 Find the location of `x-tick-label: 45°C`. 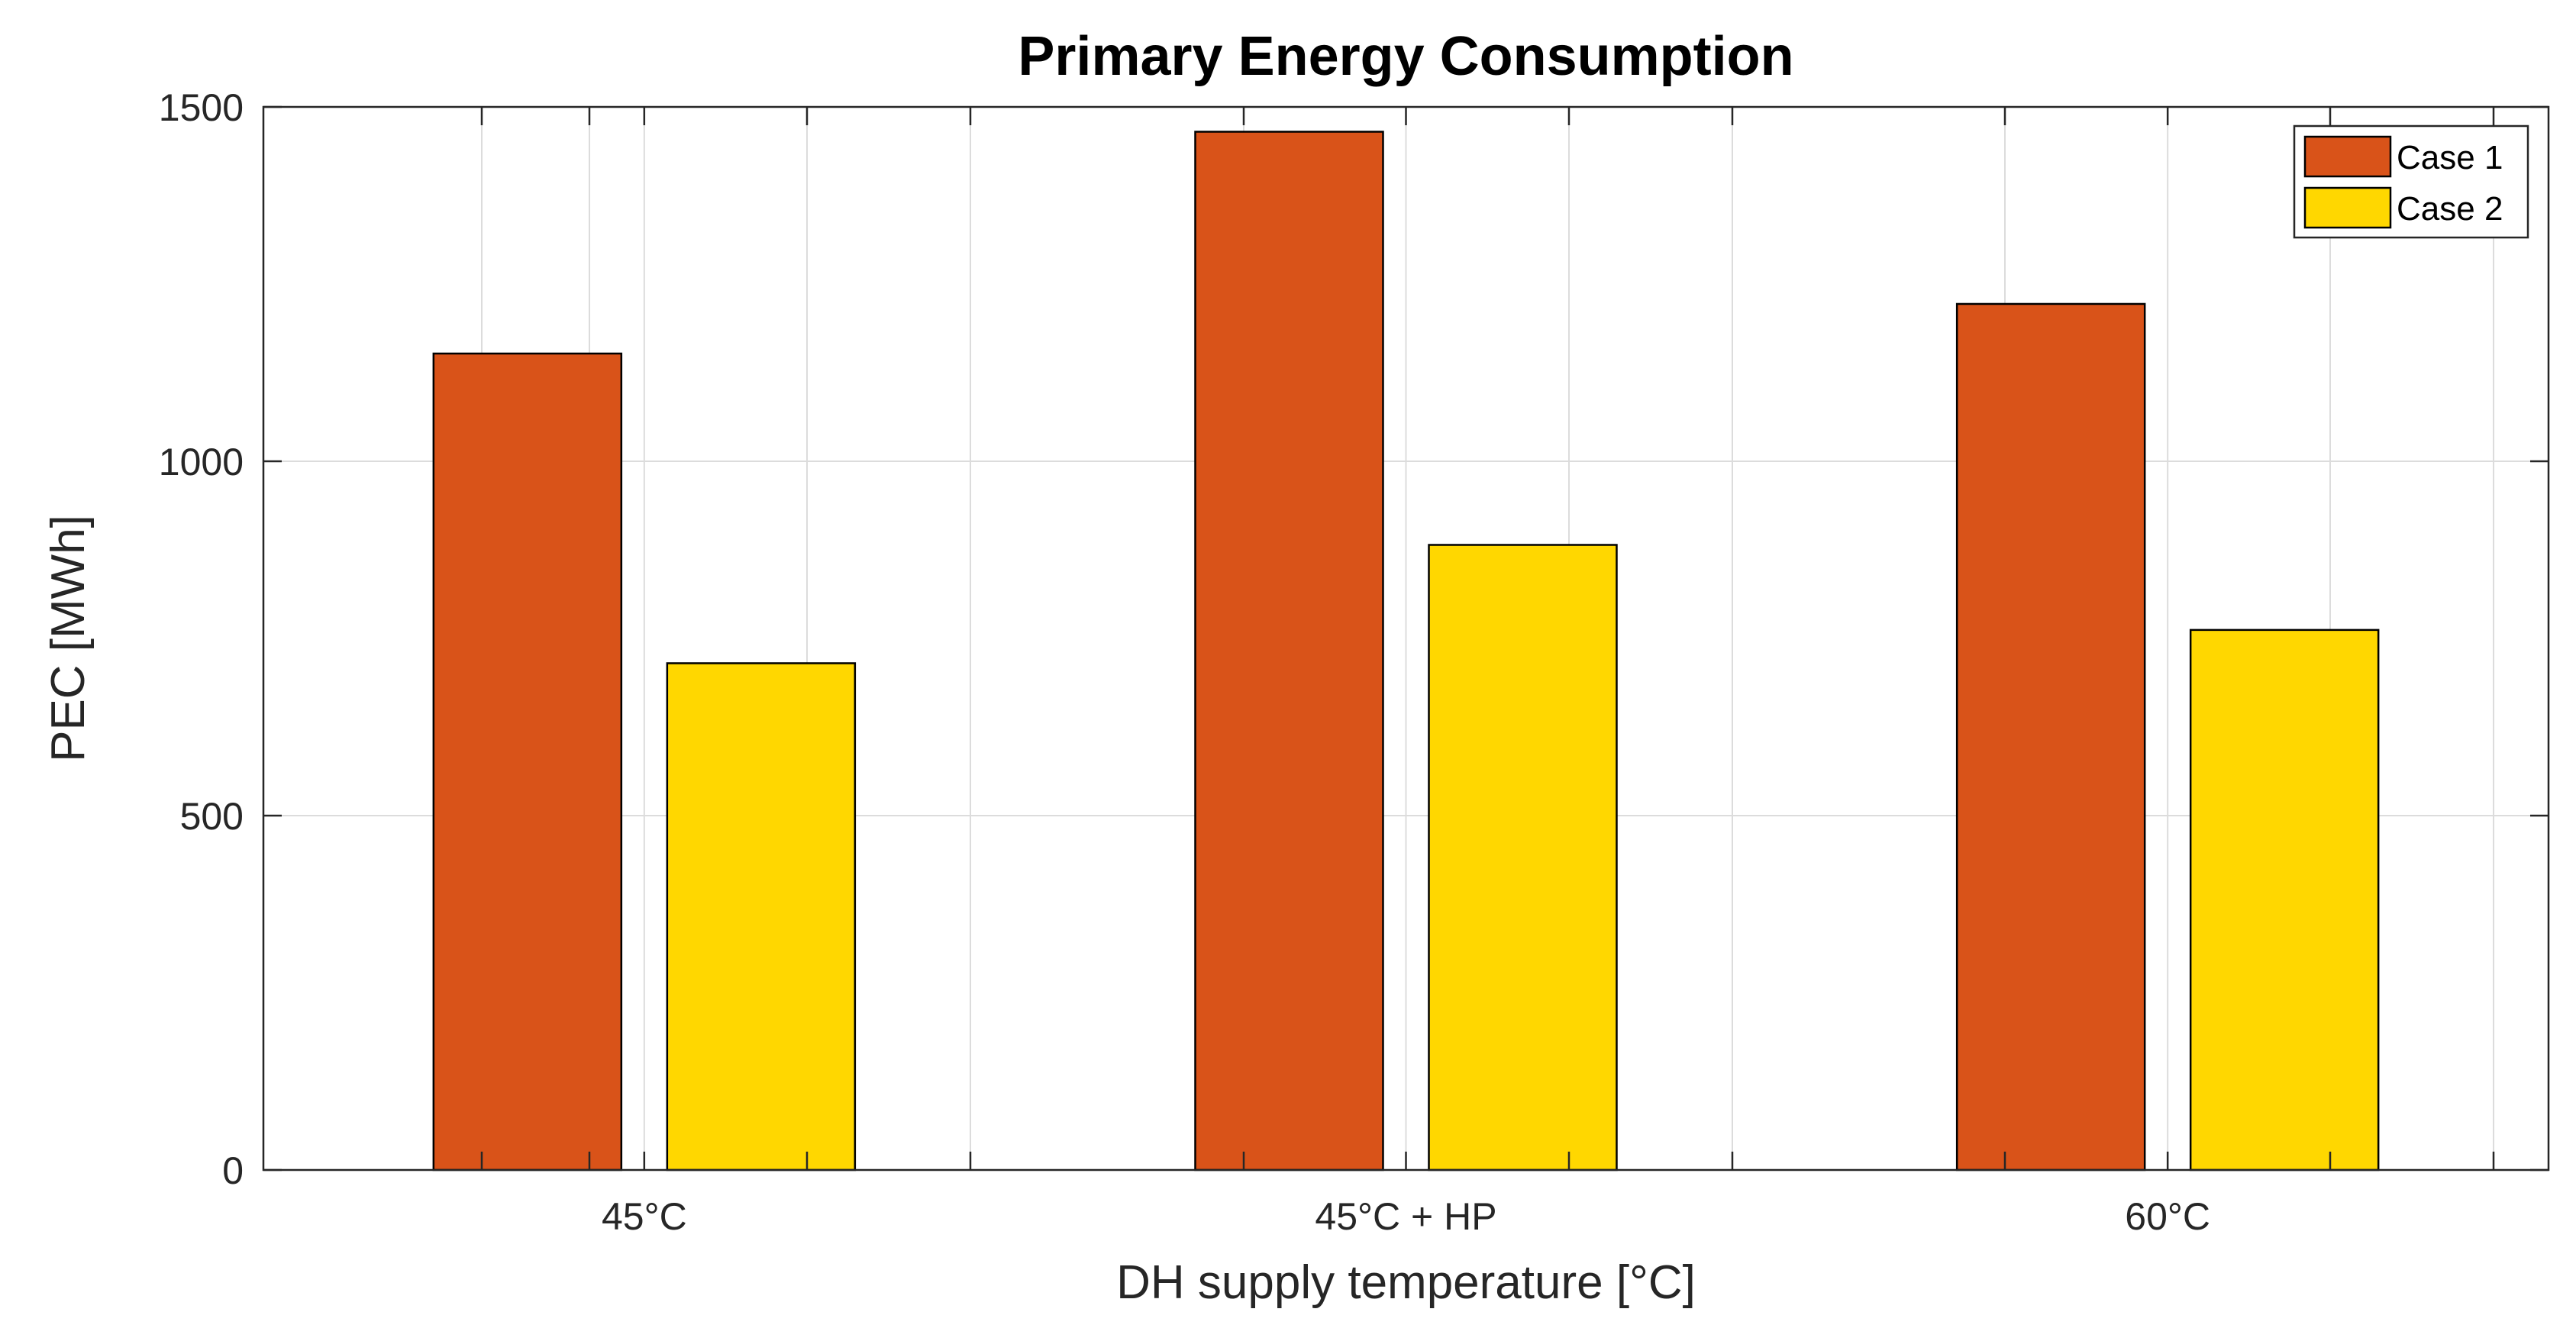

x-tick-label: 45°C is located at coordinates (644, 1216).